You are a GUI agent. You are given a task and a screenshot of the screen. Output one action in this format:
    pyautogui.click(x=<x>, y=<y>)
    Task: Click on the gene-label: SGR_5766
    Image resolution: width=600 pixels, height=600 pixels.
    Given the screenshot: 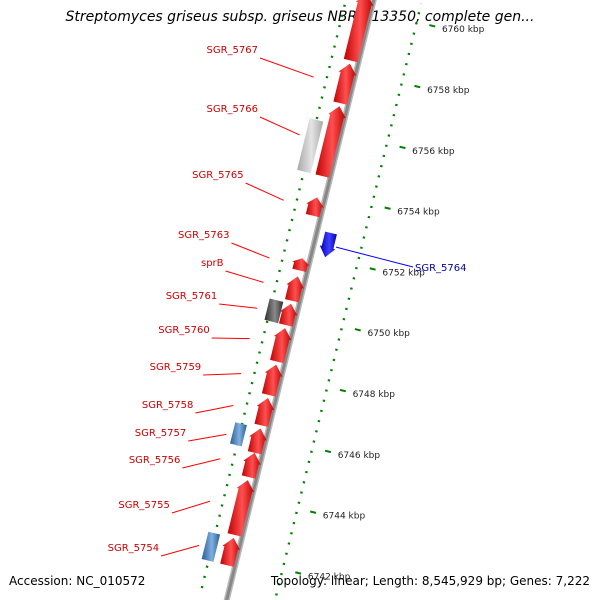 What is the action you would take?
    pyautogui.click(x=233, y=109)
    